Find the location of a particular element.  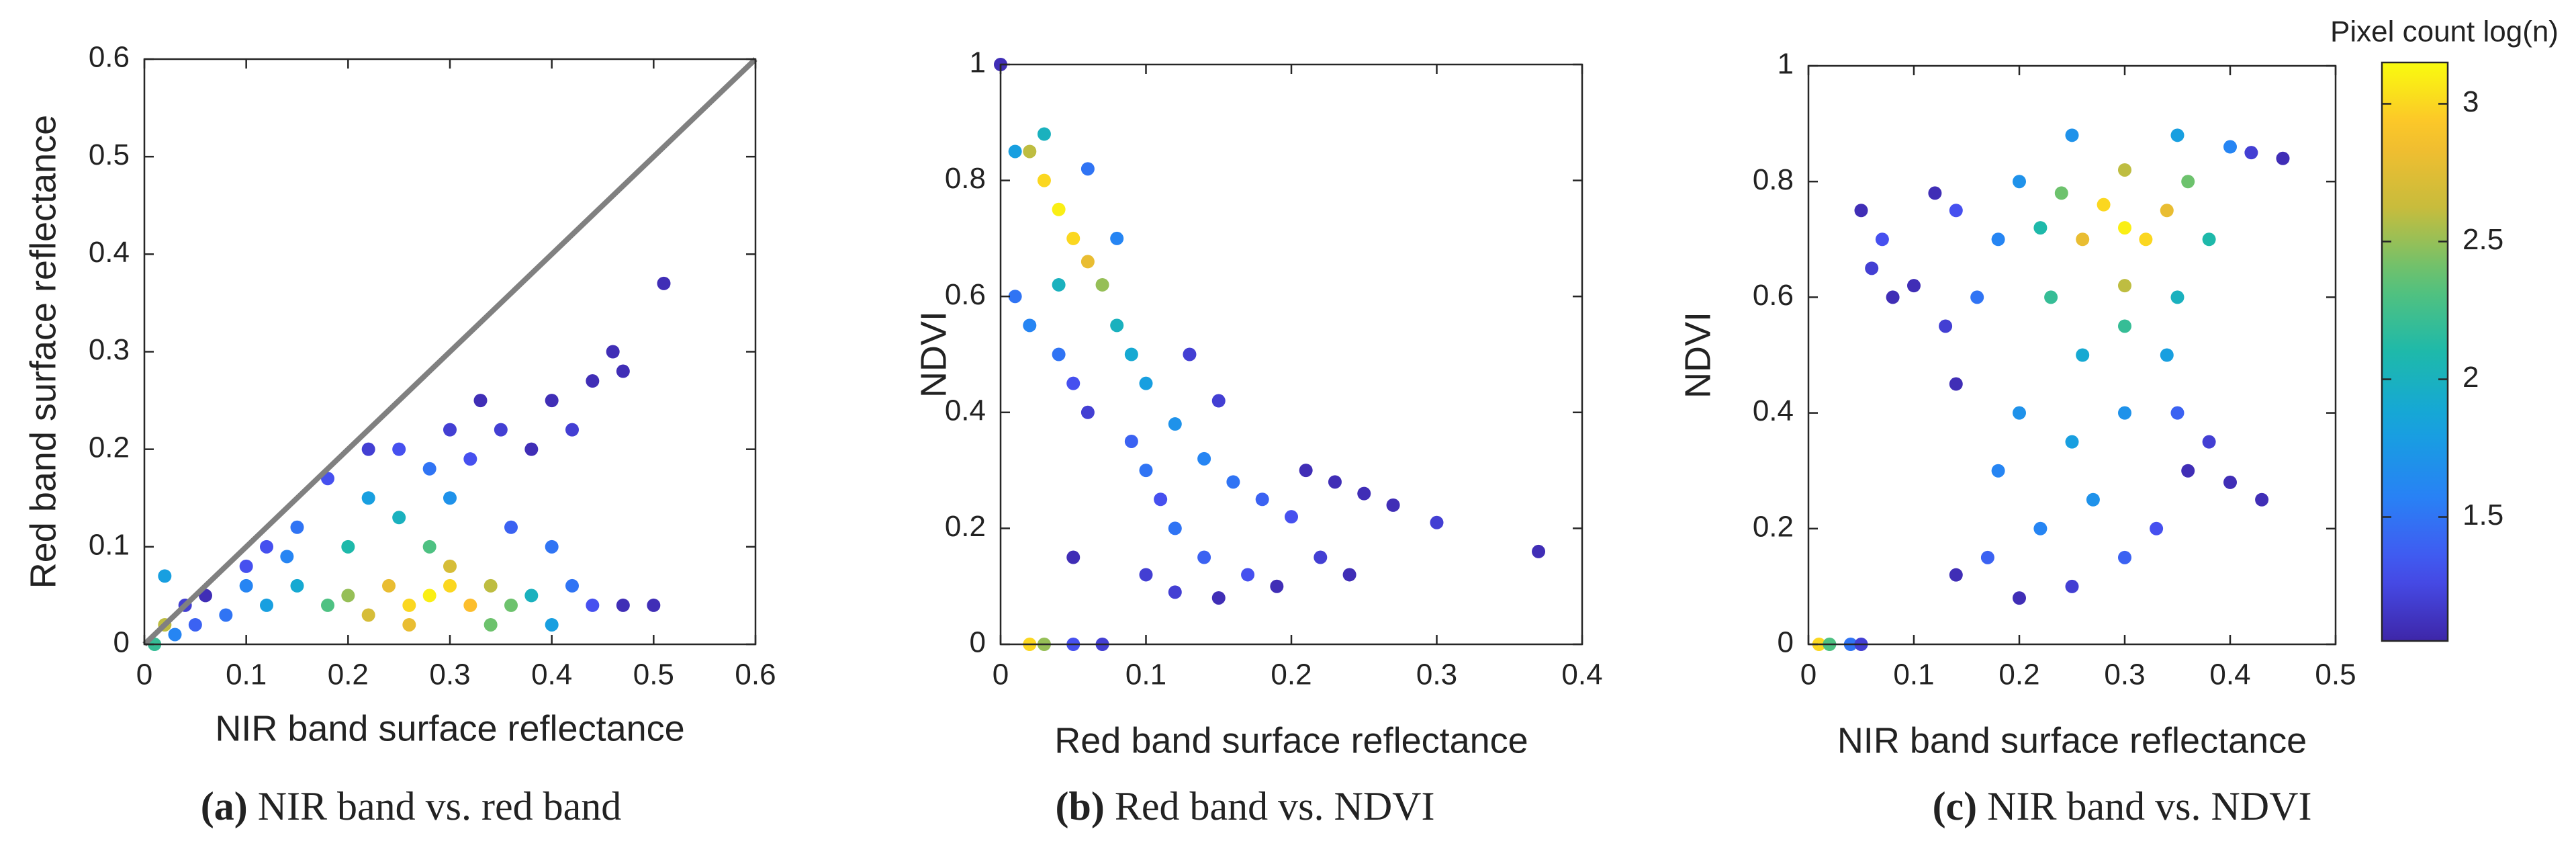

x-axis-label: NIR band surface reflectance is located at coordinates (2072, 740).